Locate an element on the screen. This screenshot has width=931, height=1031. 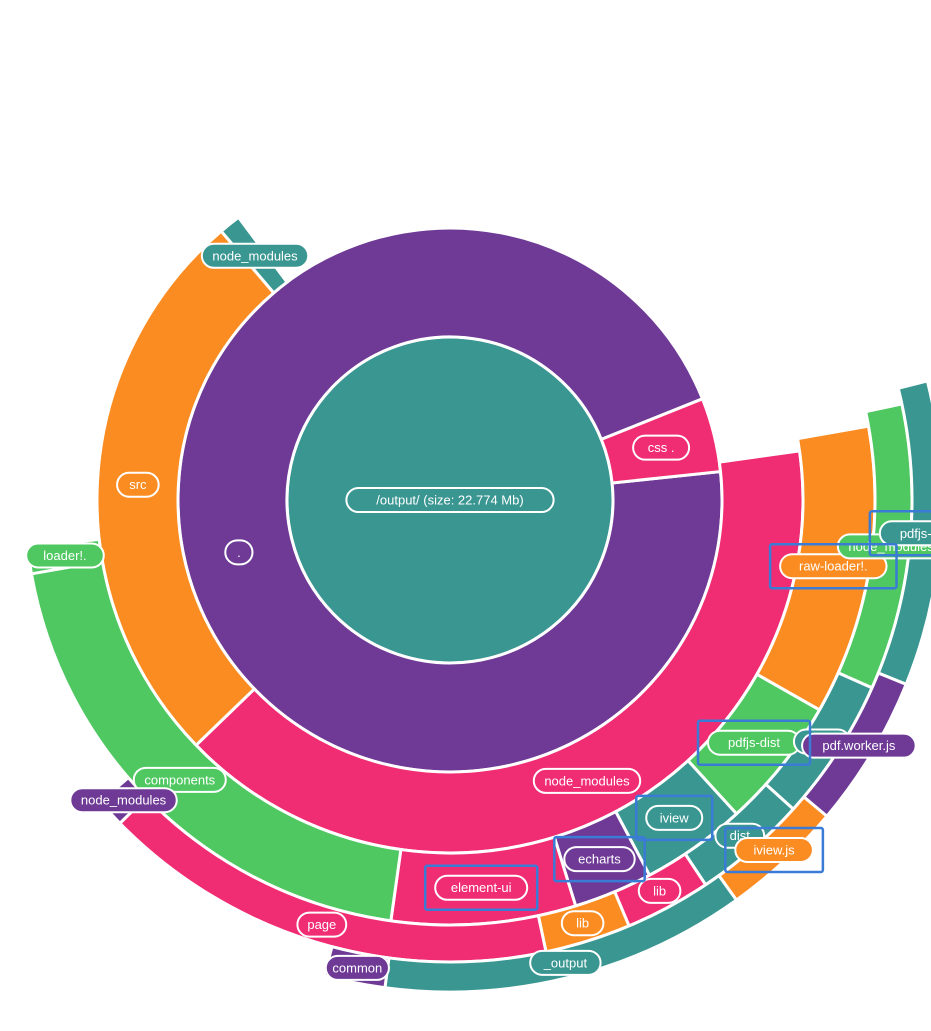
label-d2-0-node-modules-pill is located at coordinates (587, 780).